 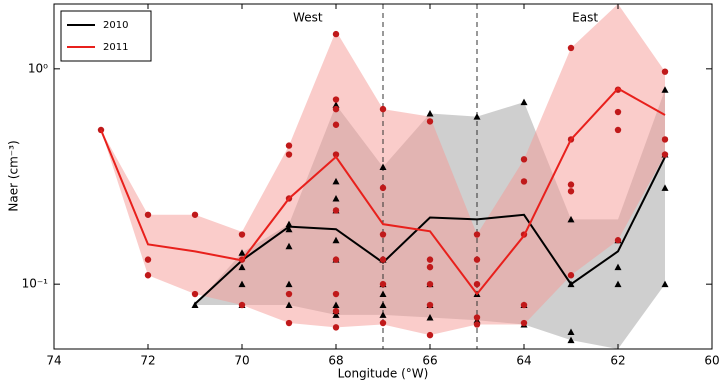 I want to click on annotation: West, so click(x=308, y=18).